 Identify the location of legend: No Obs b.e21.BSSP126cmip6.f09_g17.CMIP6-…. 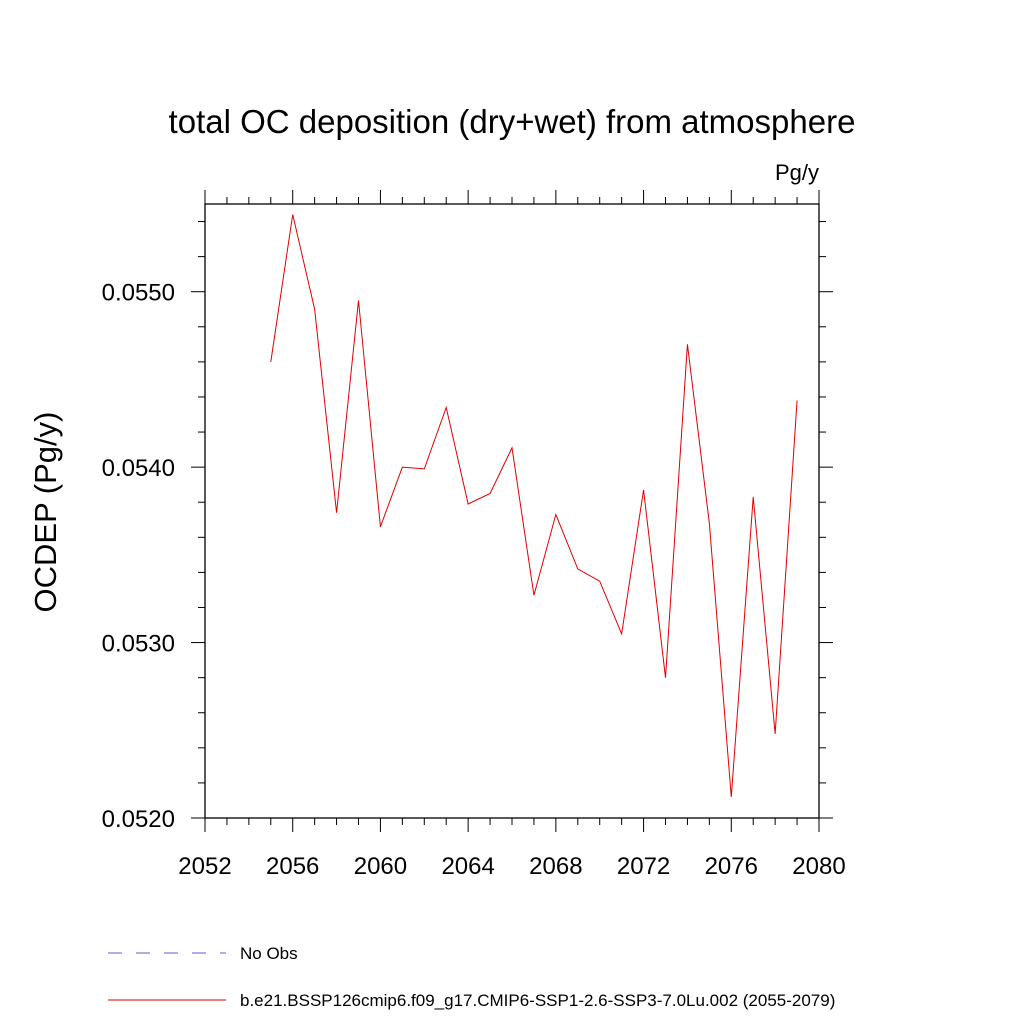
(471, 977).